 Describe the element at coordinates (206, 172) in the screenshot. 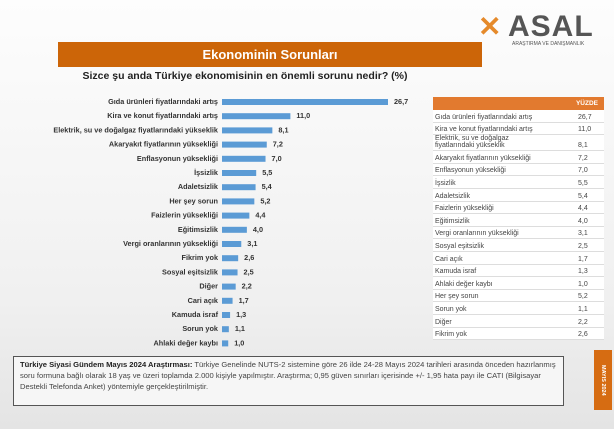

I see `category-label: İşsizlik` at that location.